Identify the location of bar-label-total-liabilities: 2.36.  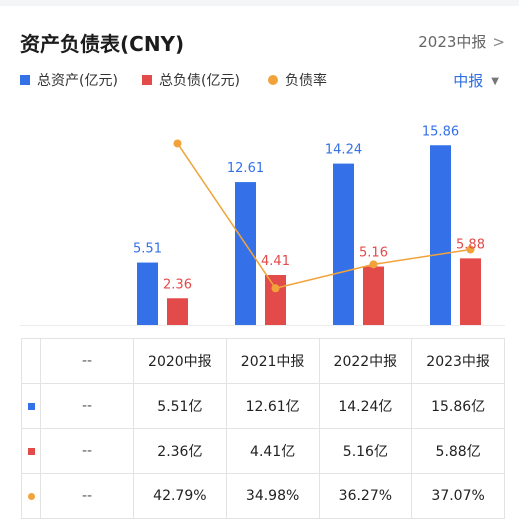
(177, 284).